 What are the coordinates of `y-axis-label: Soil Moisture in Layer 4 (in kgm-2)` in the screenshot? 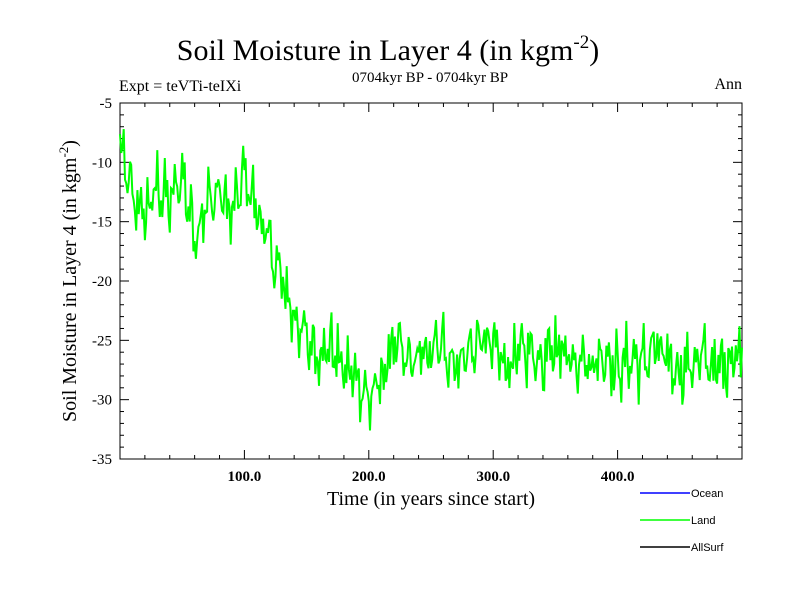 It's located at (68, 281).